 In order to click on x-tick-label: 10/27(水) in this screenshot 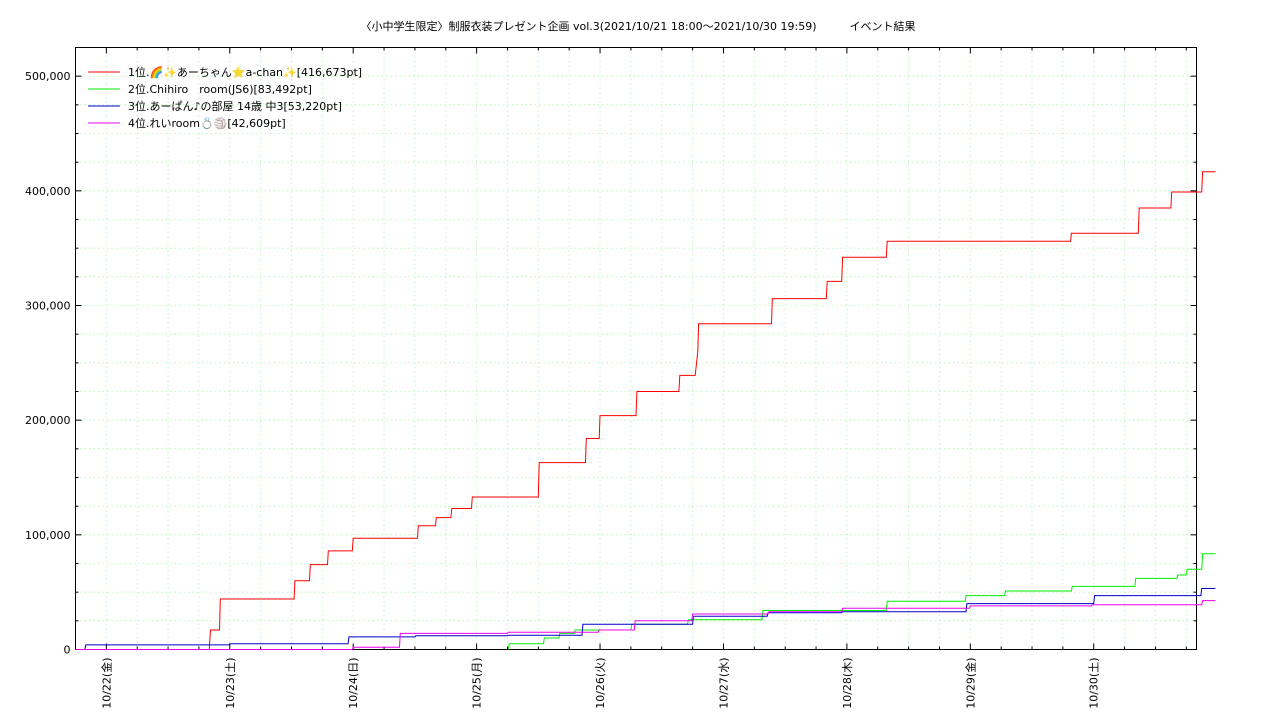, I will do `click(723, 683)`.